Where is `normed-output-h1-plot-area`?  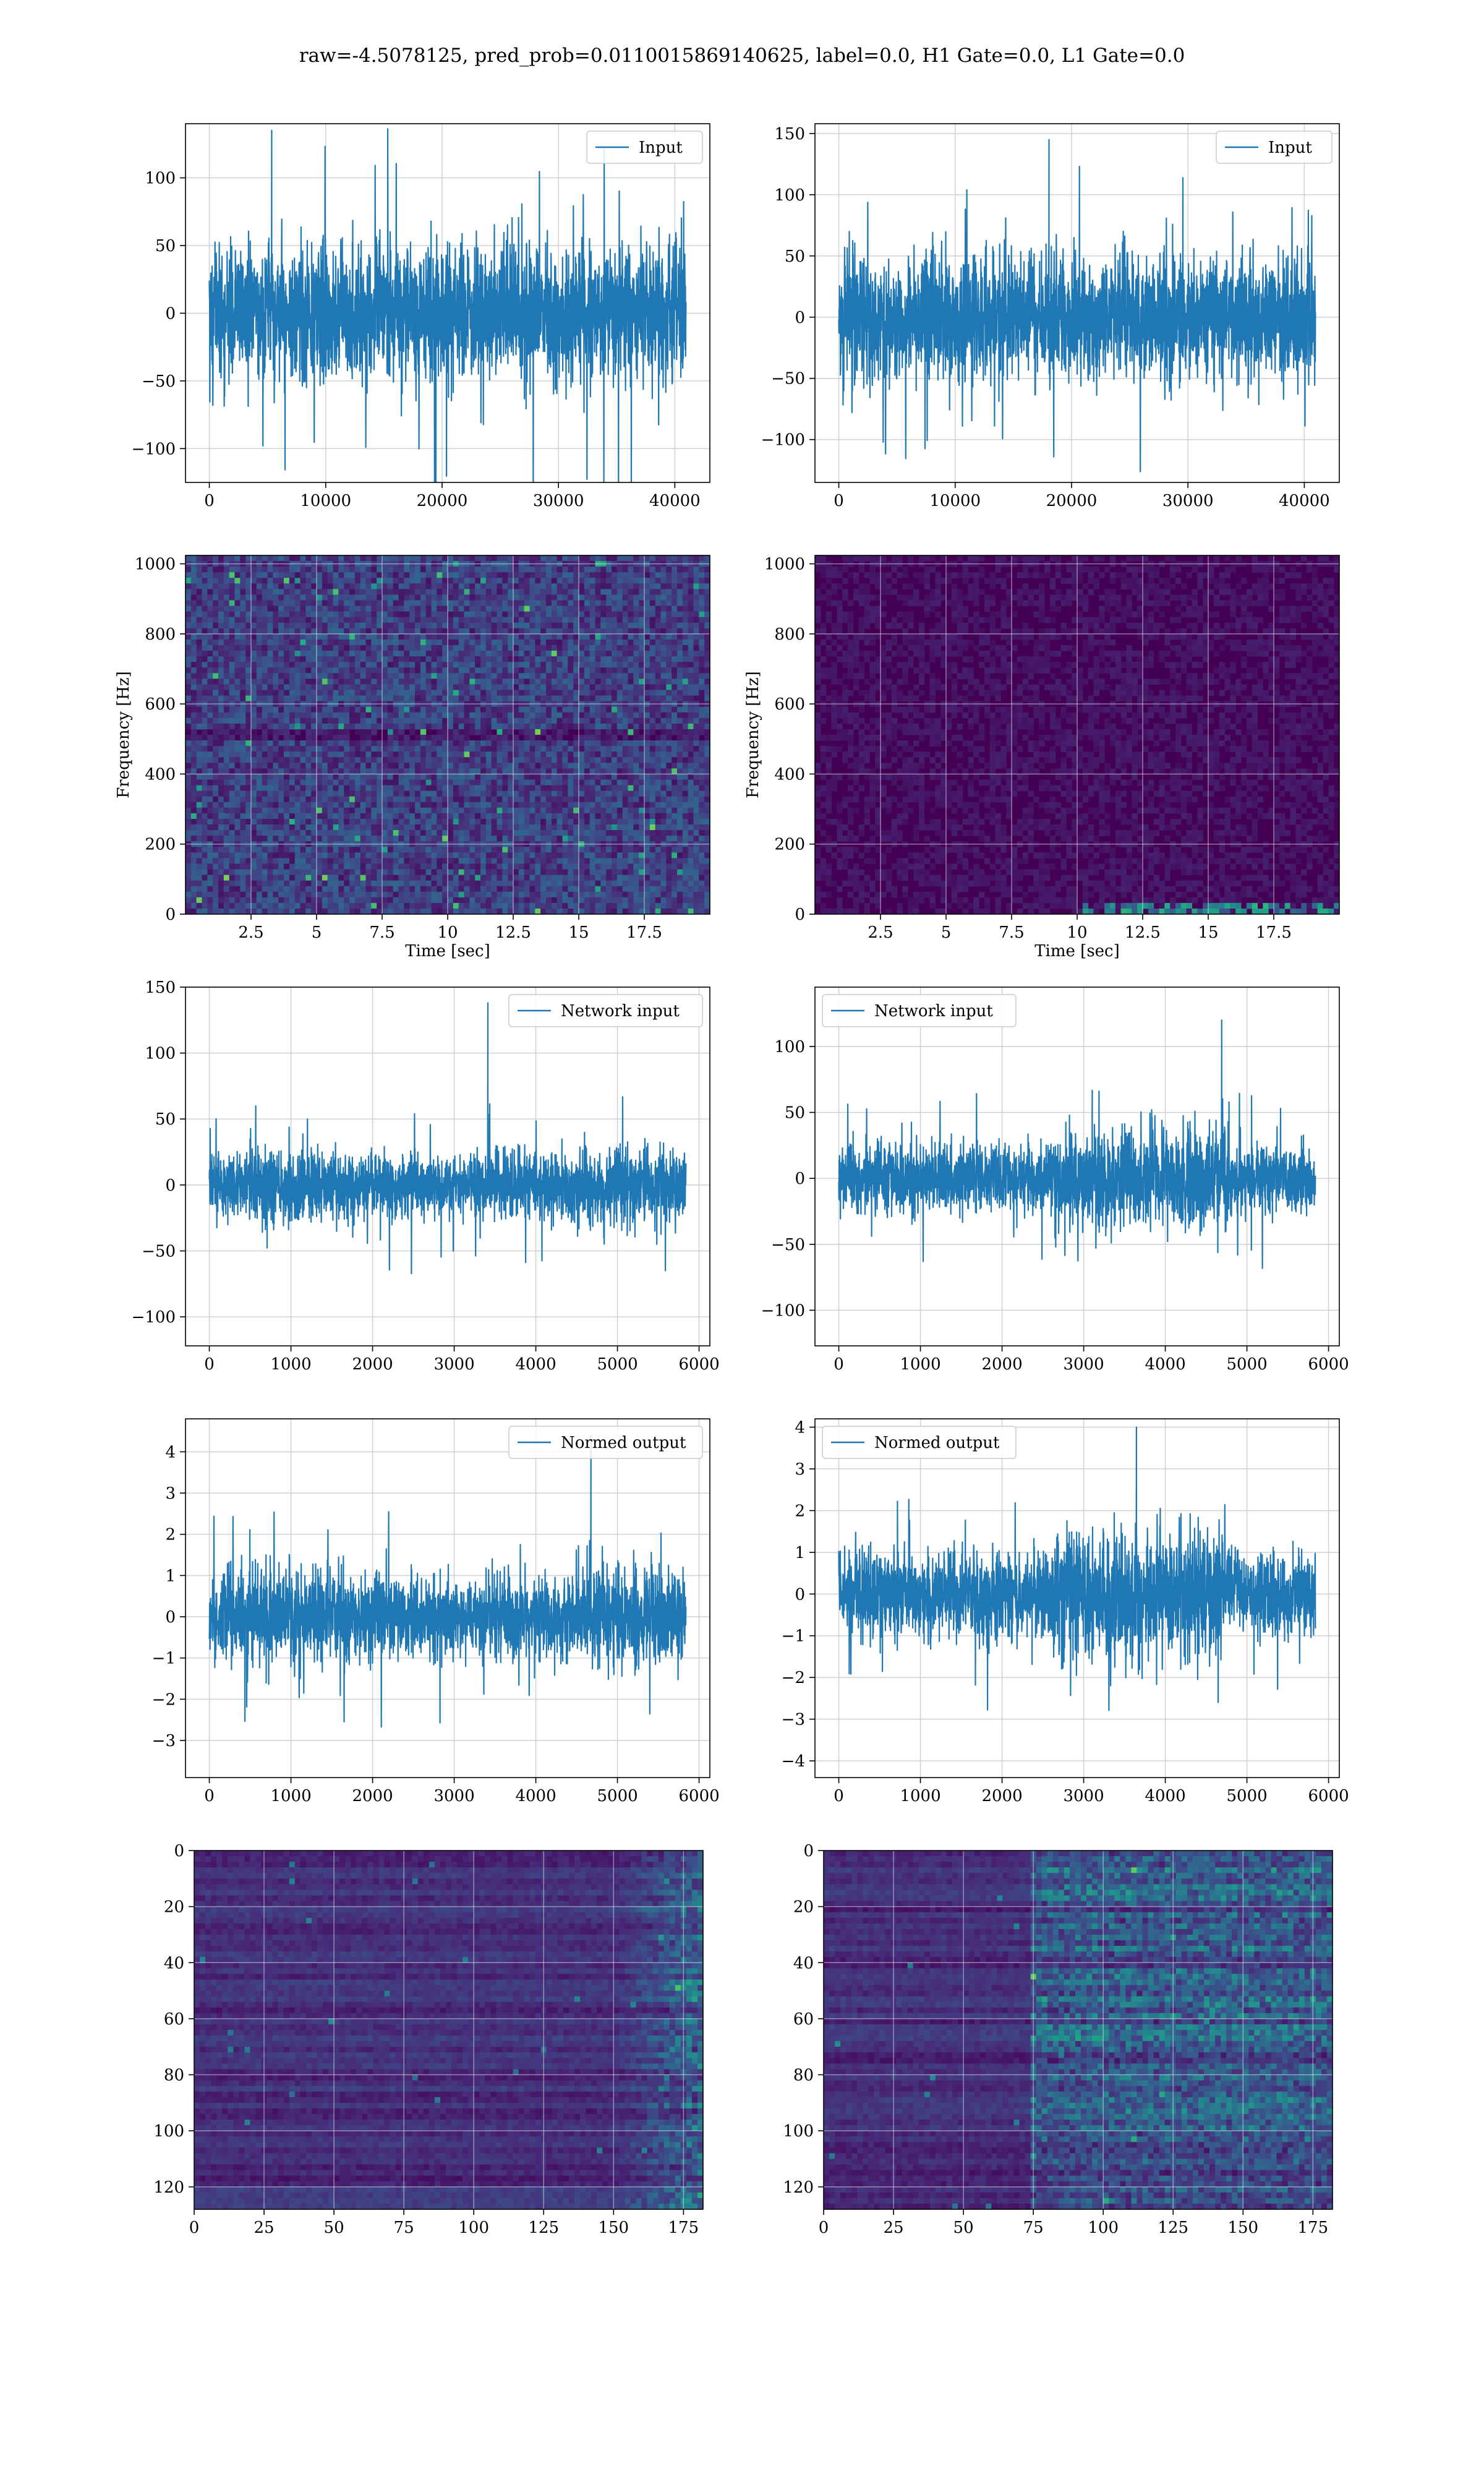 normed-output-h1-plot-area is located at coordinates (448, 1598).